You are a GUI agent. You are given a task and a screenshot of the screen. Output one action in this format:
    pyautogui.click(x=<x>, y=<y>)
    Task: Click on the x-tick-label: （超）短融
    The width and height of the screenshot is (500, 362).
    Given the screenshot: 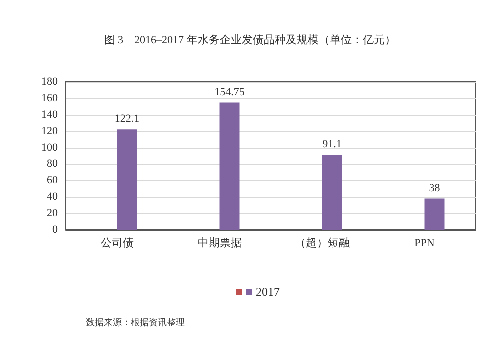 What is the action you would take?
    pyautogui.click(x=322, y=244)
    